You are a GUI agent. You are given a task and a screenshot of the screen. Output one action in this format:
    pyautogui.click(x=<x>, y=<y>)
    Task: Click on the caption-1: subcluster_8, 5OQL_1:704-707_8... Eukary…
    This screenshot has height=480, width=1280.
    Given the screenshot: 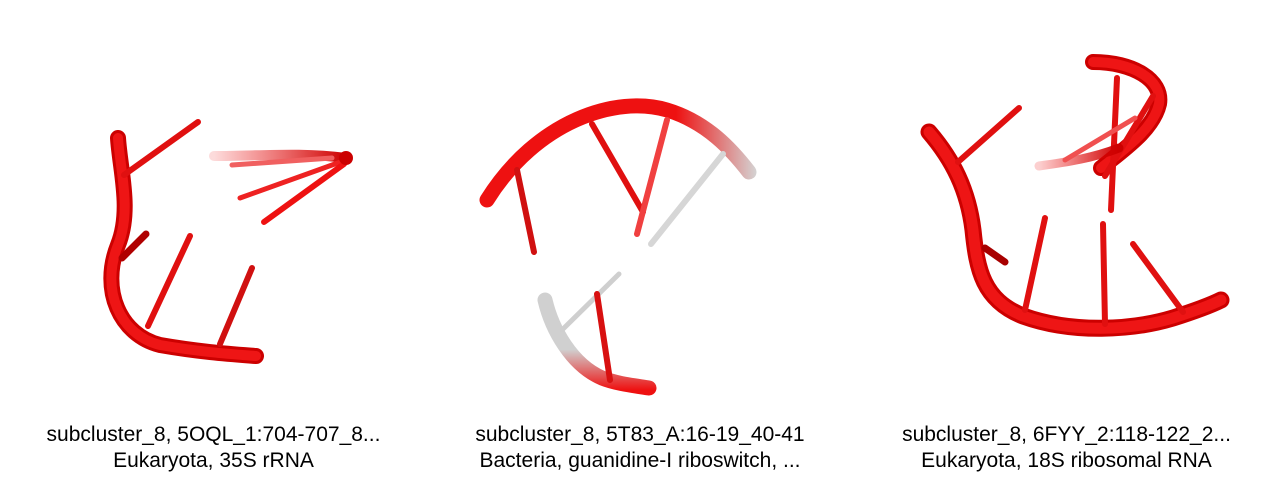 What is the action you would take?
    pyautogui.click(x=213, y=448)
    